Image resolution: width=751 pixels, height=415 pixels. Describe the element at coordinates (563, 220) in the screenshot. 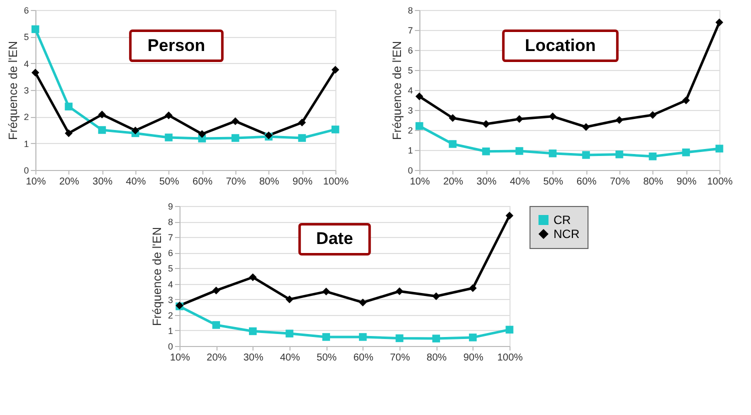

I see `legend-label: CR` at that location.